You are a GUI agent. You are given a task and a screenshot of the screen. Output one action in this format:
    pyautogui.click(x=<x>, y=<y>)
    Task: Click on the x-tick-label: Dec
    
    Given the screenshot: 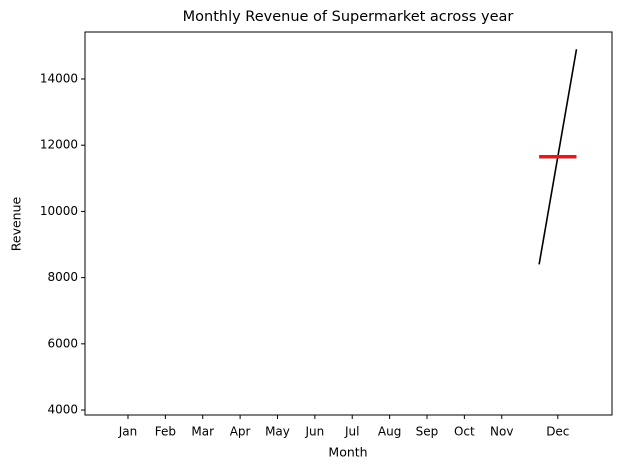 What is the action you would take?
    pyautogui.click(x=557, y=432)
    